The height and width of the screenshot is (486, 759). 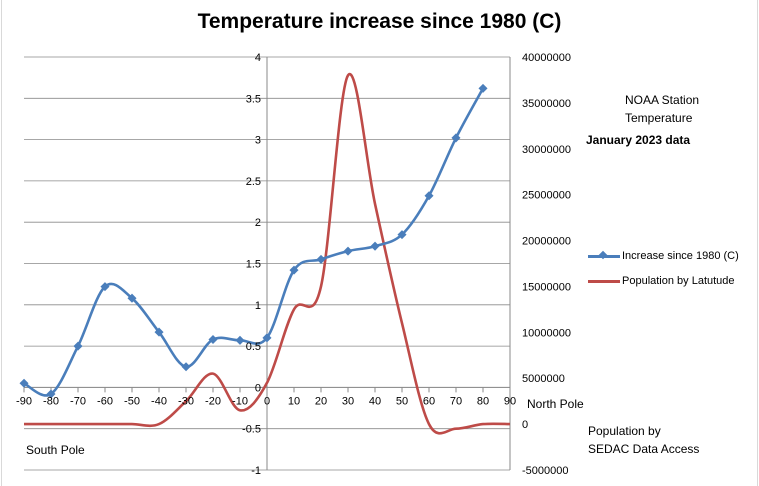 What do you see at coordinates (213, 401) in the screenshot?
I see `x-tick-label: -20` at bounding box center [213, 401].